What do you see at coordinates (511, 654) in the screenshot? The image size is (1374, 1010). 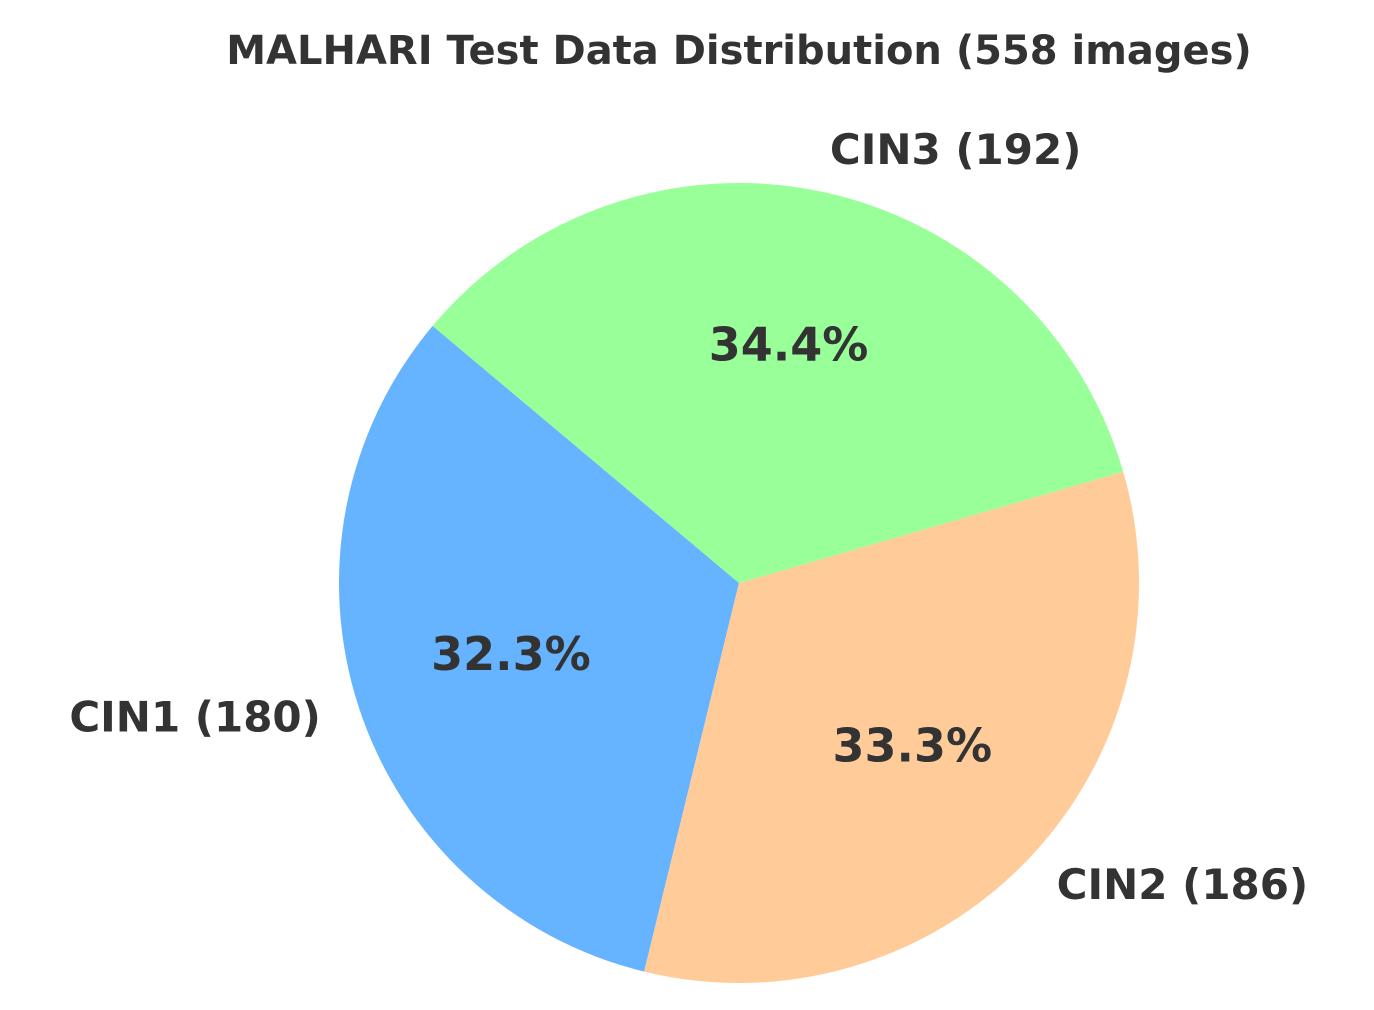 I see `percent-label: 32.3%` at bounding box center [511, 654].